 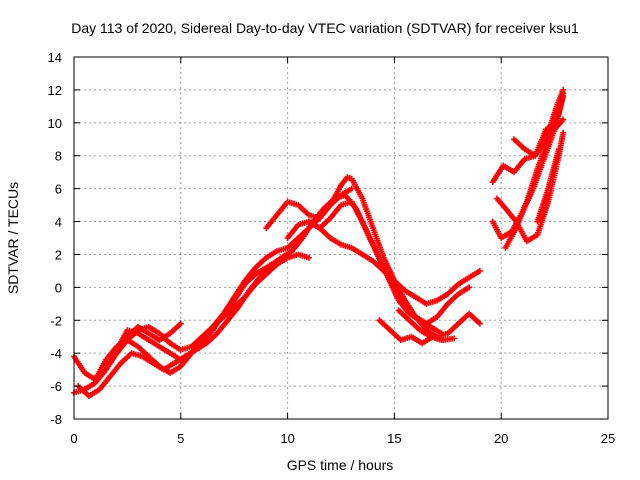 What do you see at coordinates (58, 287) in the screenshot?
I see `y-tick-label: 0` at bounding box center [58, 287].